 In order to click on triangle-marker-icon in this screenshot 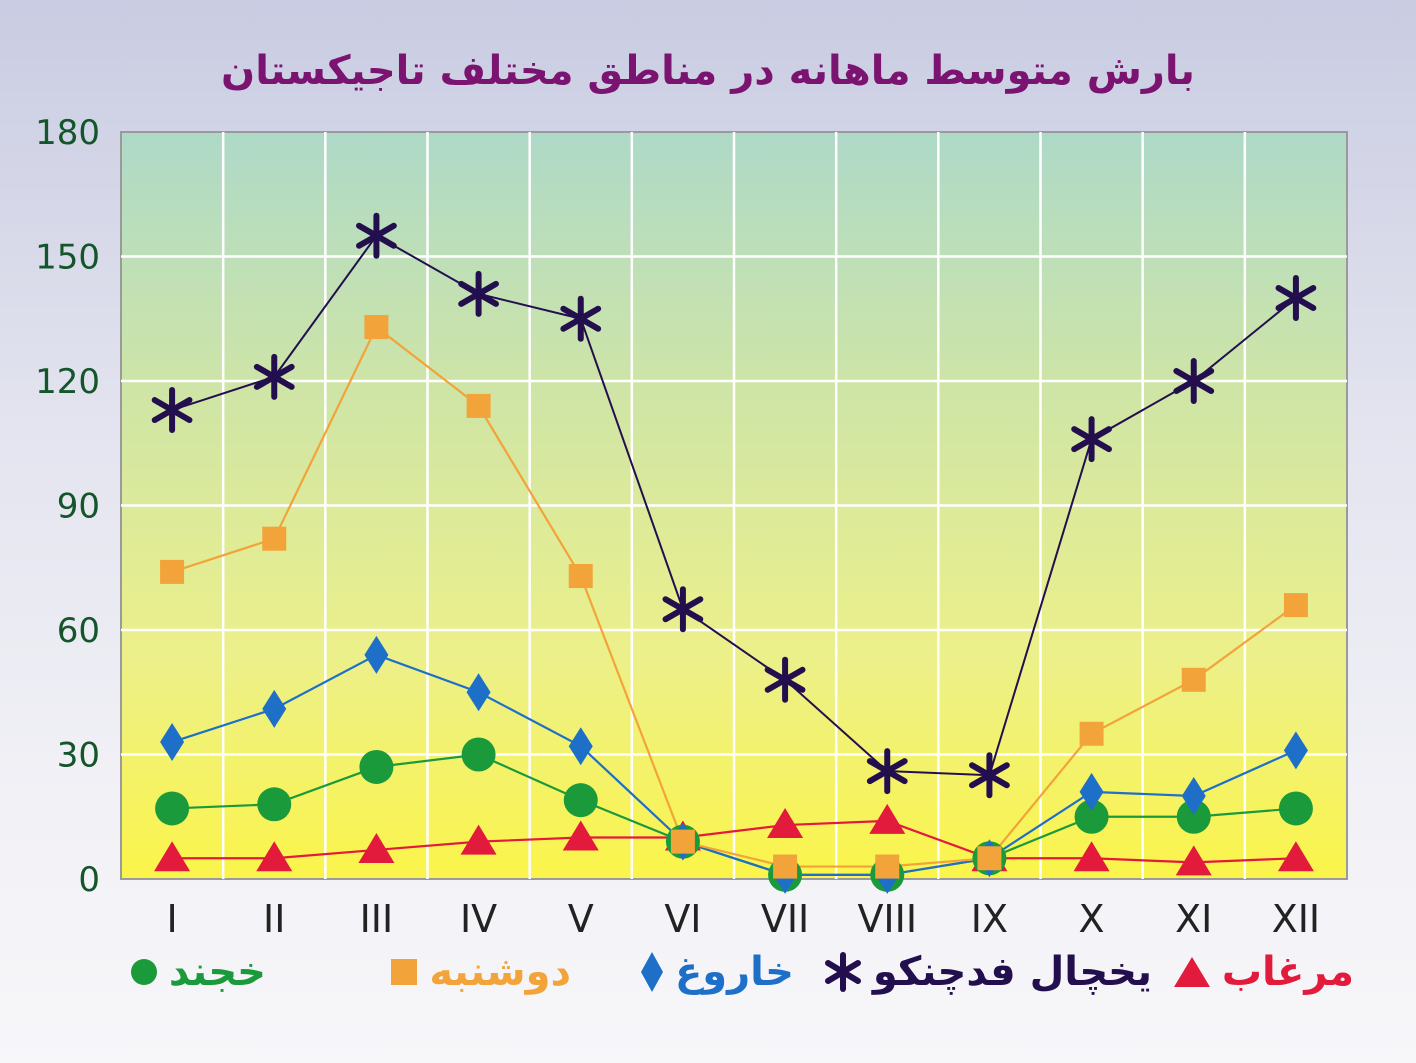, I will do `click(1191, 972)`.